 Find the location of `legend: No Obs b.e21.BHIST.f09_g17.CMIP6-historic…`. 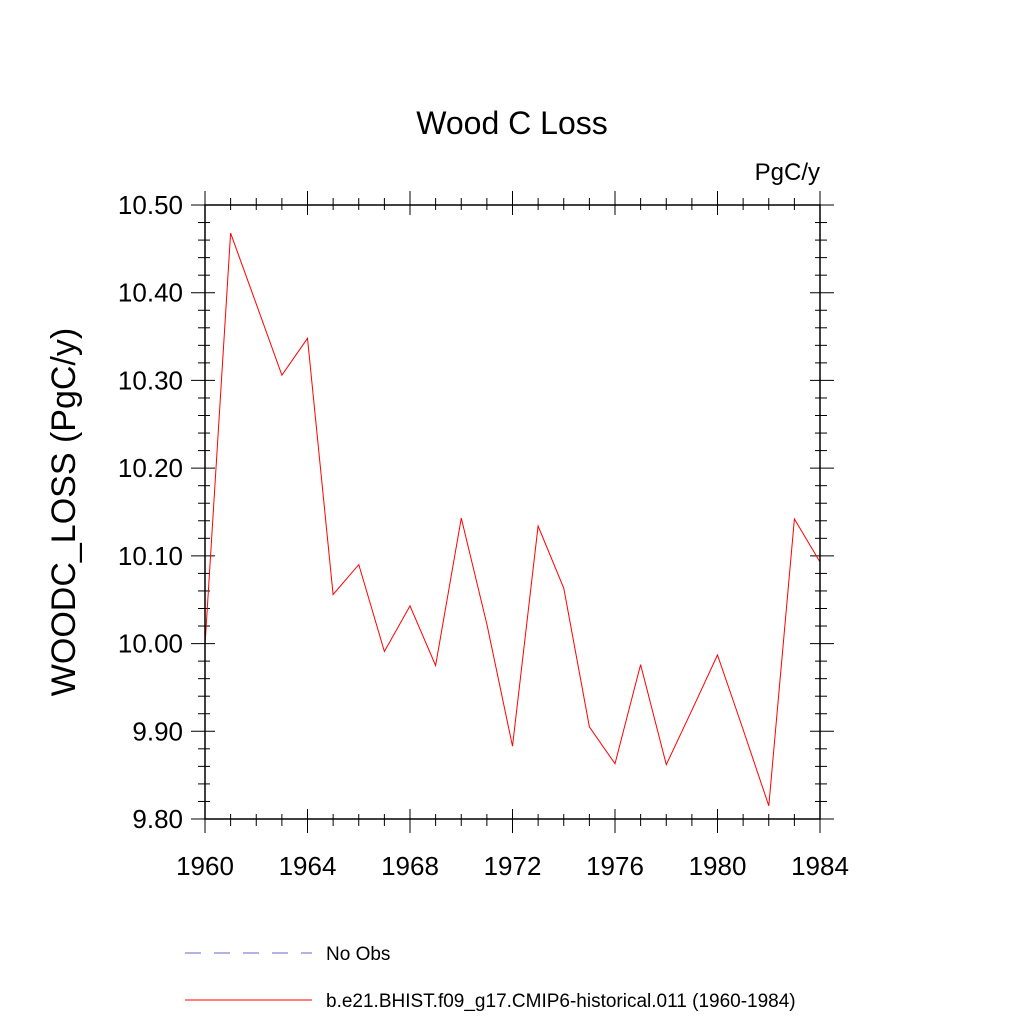

legend: No Obs b.e21.BHIST.f09_g17.CMIP6-historic… is located at coordinates (490, 978).